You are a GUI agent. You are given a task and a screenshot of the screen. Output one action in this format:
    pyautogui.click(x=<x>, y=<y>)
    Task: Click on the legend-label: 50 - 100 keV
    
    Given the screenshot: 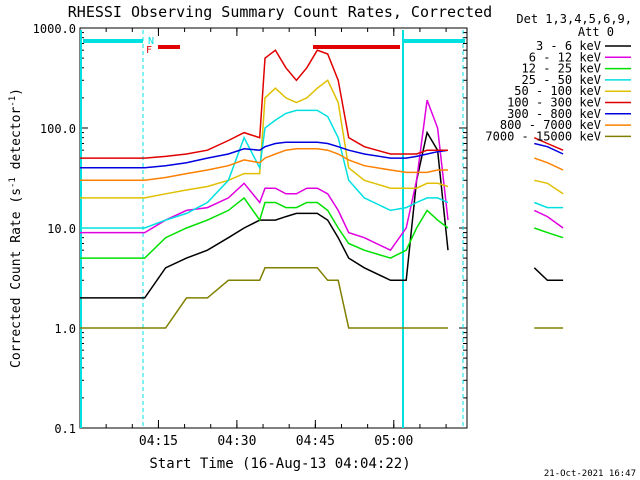 What is the action you would take?
    pyautogui.click(x=557, y=91)
    